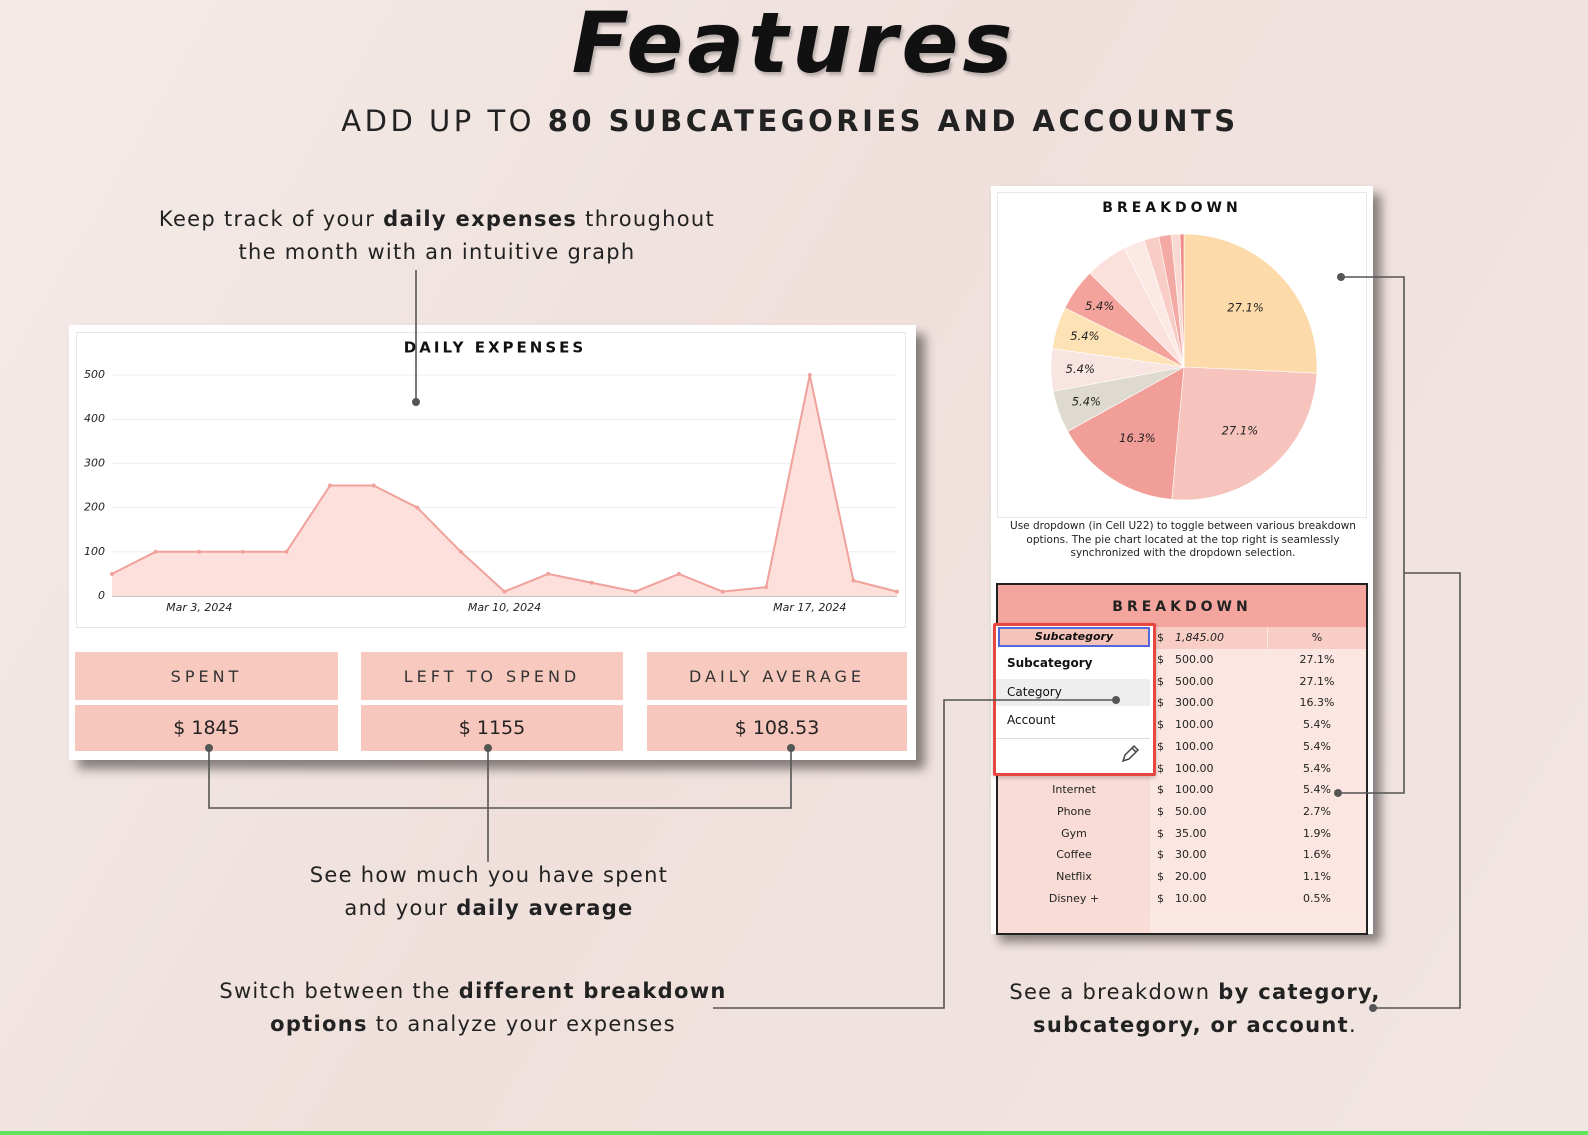 This screenshot has height=1135, width=1588. I want to click on bold-text: daily average, so click(545, 908).